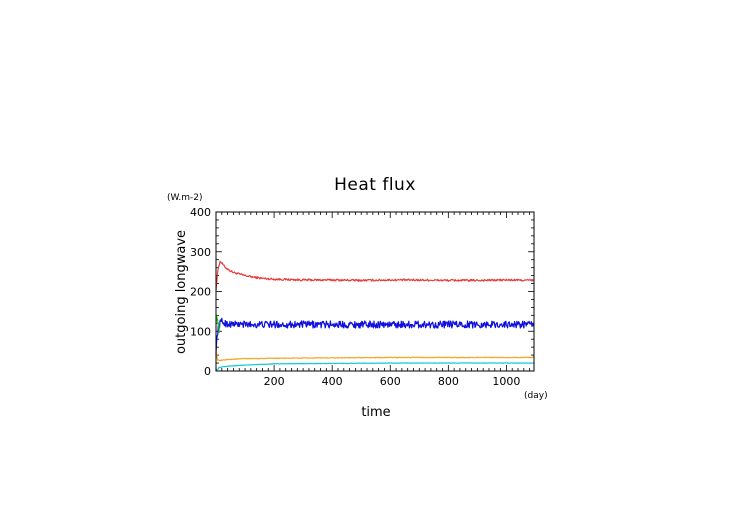 The height and width of the screenshot is (532, 752). What do you see at coordinates (274, 381) in the screenshot?
I see `x-tick-label: 200` at bounding box center [274, 381].